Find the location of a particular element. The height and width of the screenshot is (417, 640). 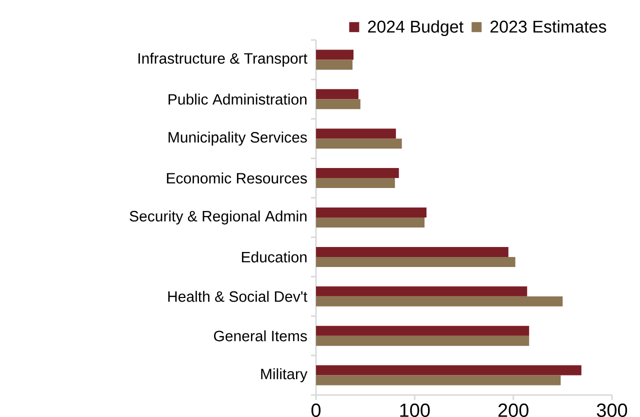

x-tick-label: 100 is located at coordinates (415, 410).